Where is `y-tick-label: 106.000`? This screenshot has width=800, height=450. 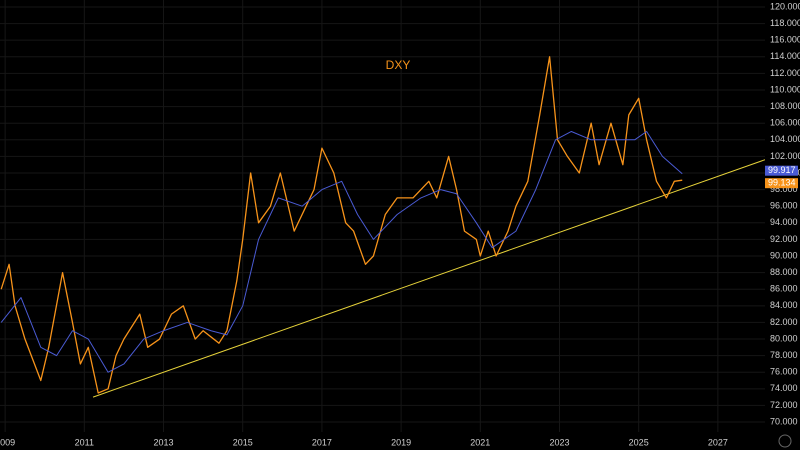
y-tick-label: 106.000 is located at coordinates (785, 123).